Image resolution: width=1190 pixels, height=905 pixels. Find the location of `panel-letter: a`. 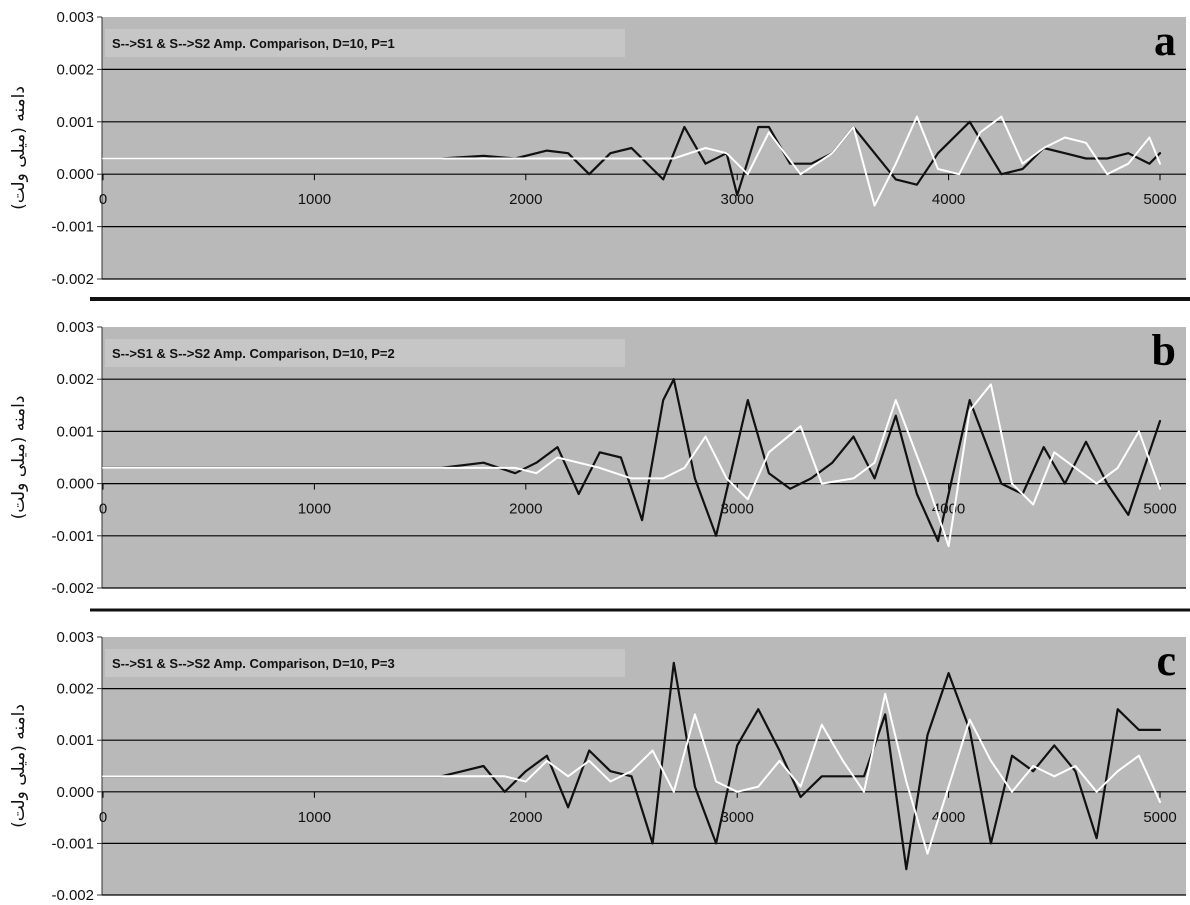

panel-letter: a is located at coordinates (1165, 40).